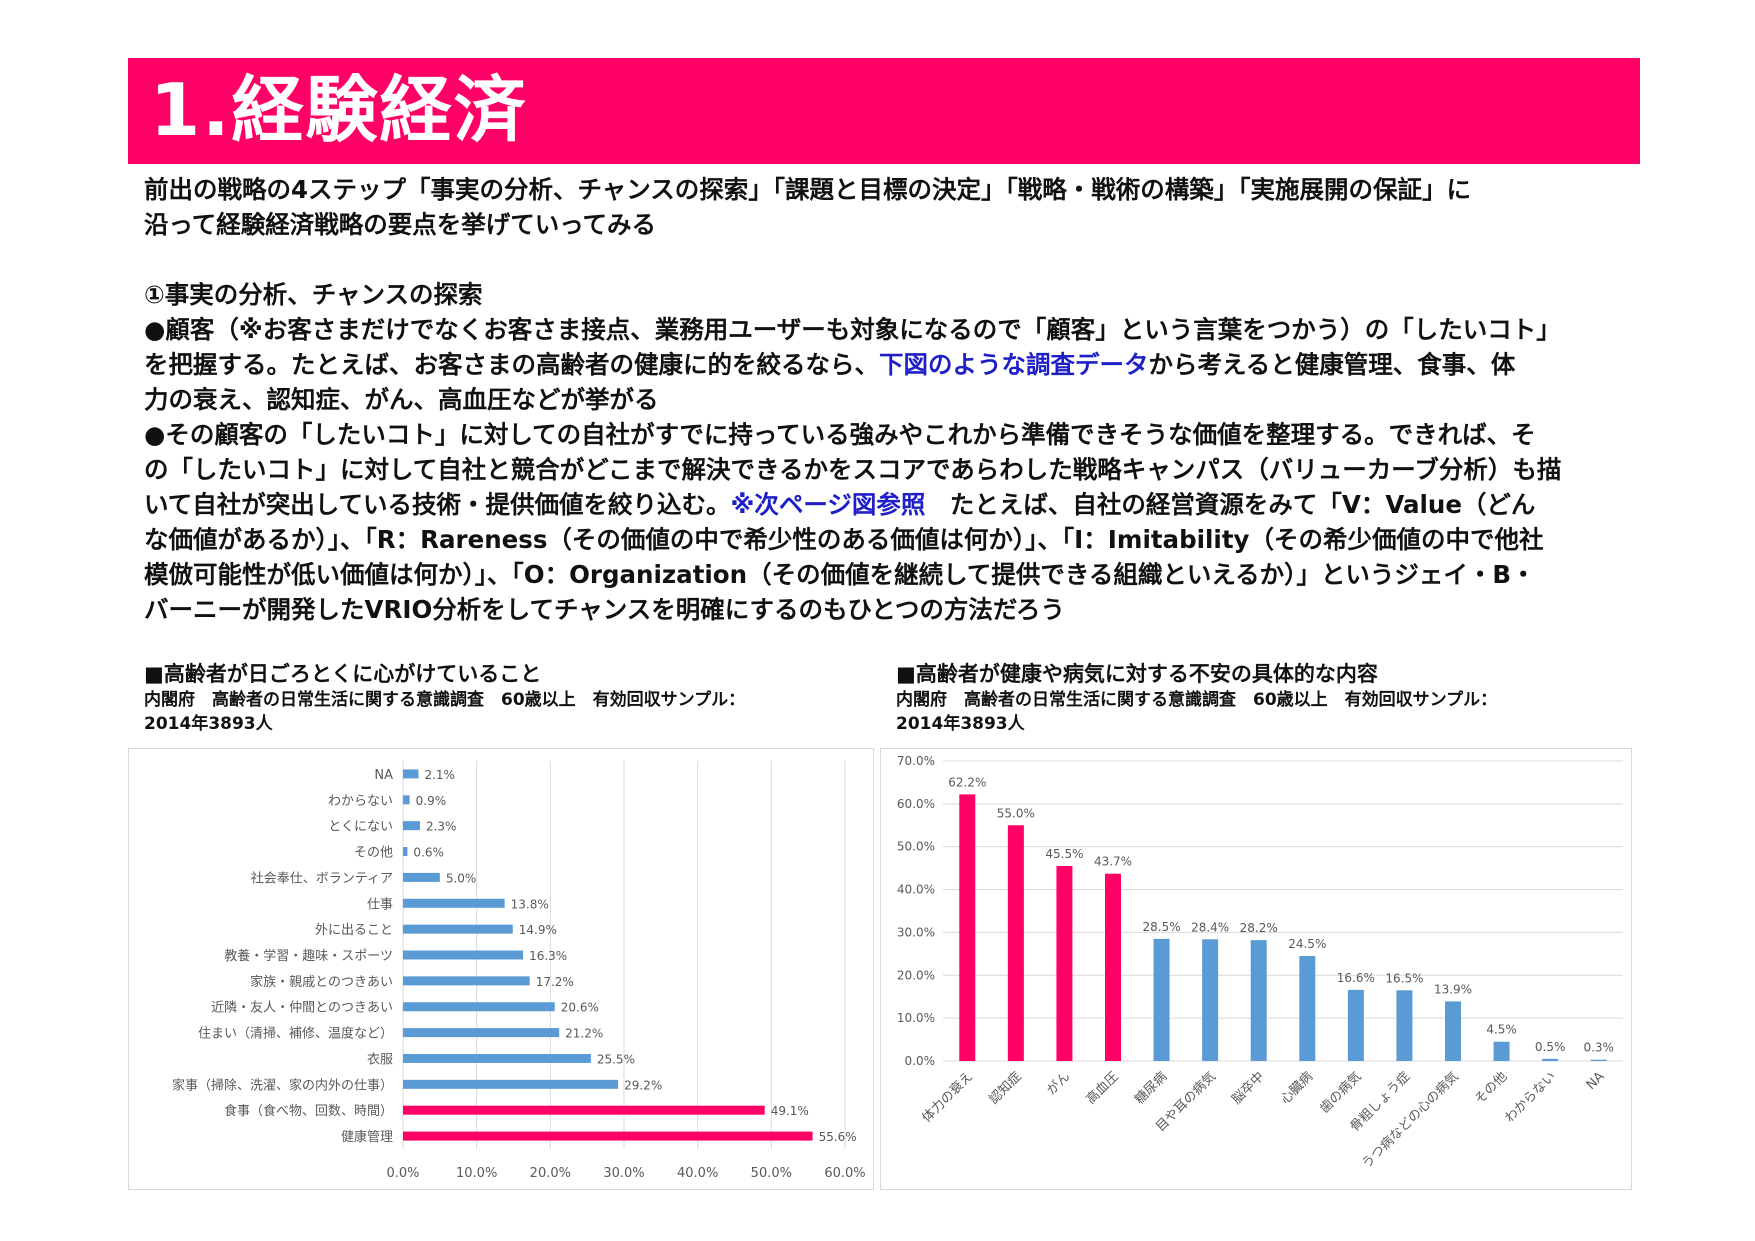 The height and width of the screenshot is (1241, 1755). I want to click on data-label: 4.5%, so click(1501, 1030).